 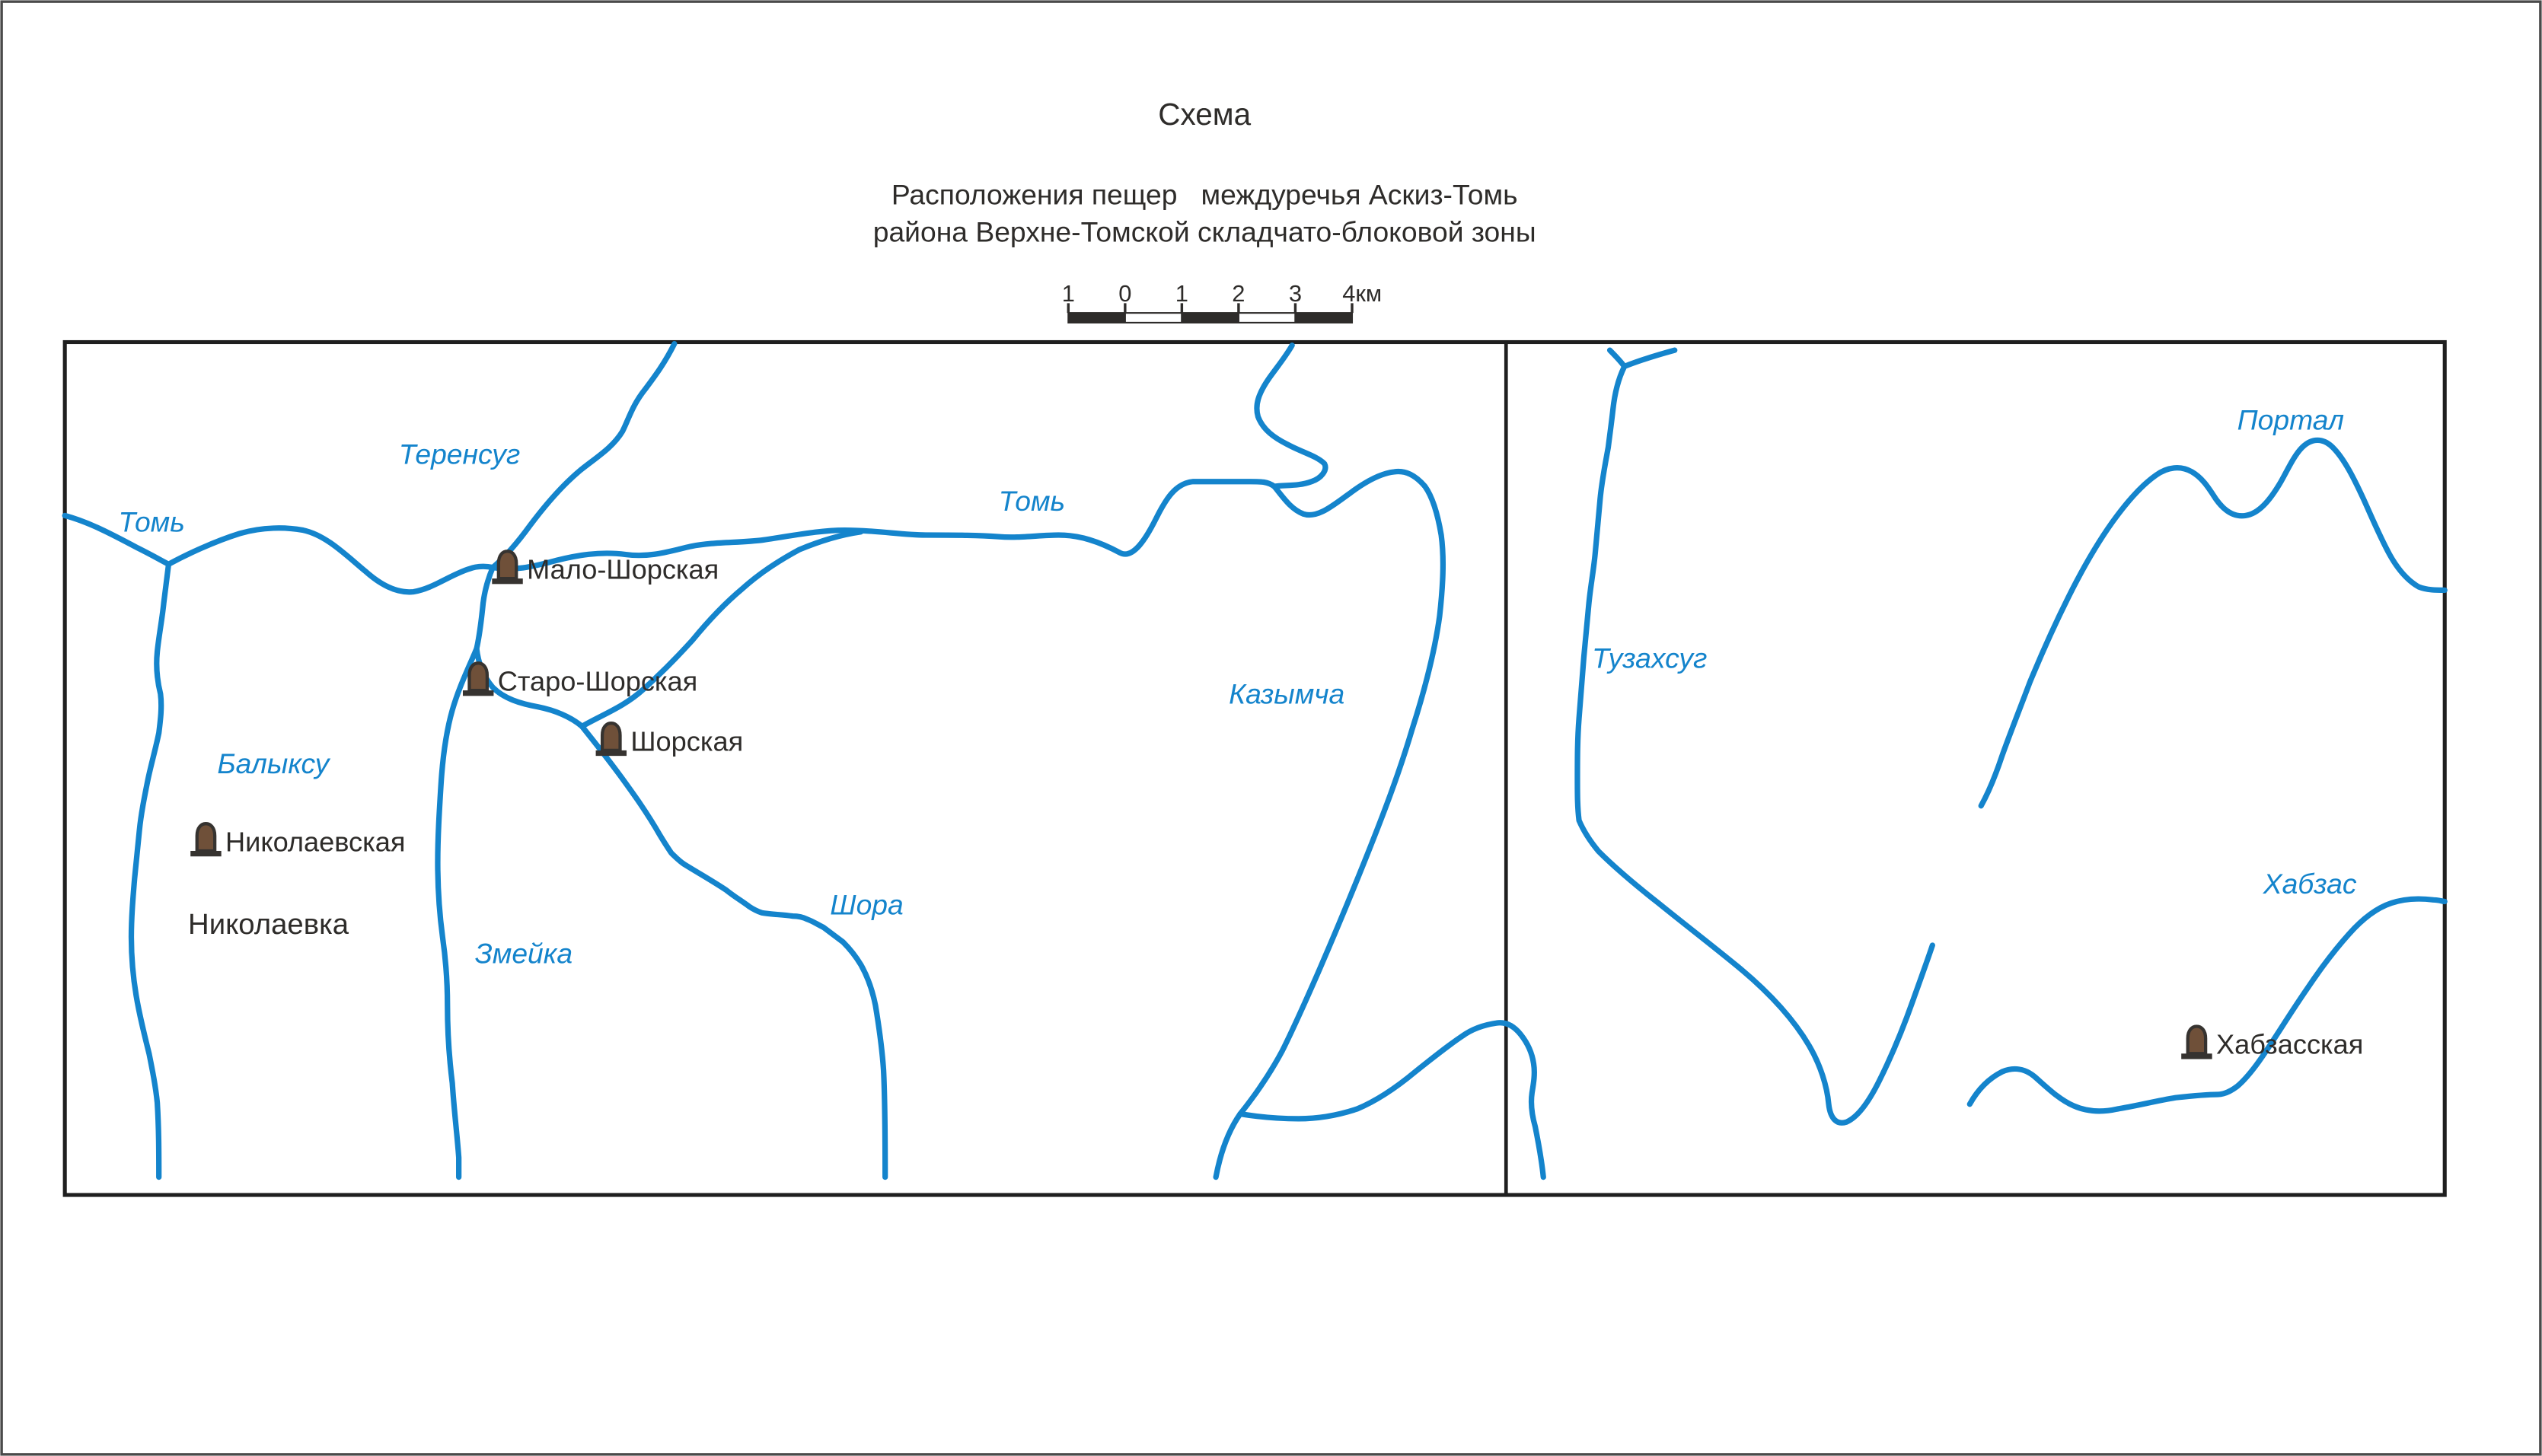 I want to click on scale-tick-label: 3, so click(x=1295, y=293).